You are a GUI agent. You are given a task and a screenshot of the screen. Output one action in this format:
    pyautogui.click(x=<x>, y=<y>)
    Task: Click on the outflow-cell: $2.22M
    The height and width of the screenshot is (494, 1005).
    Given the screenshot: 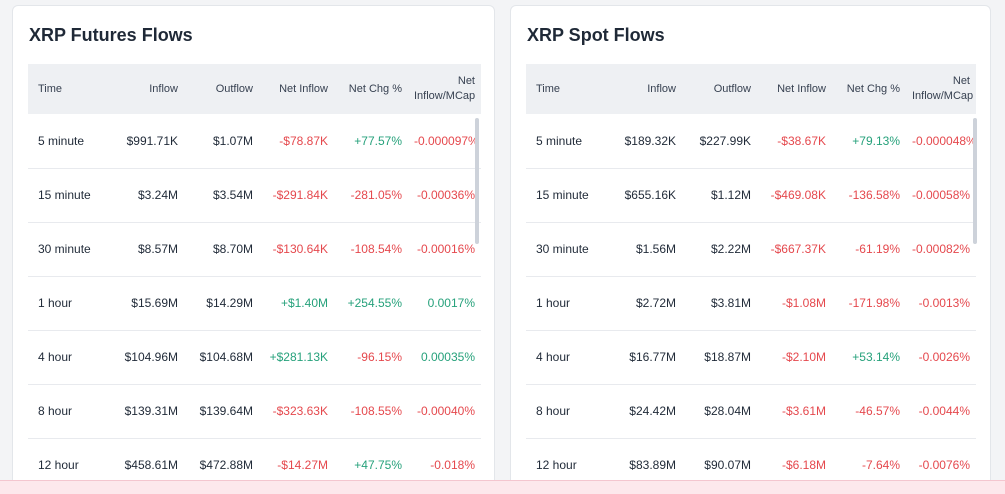 What is the action you would take?
    pyautogui.click(x=730, y=249)
    